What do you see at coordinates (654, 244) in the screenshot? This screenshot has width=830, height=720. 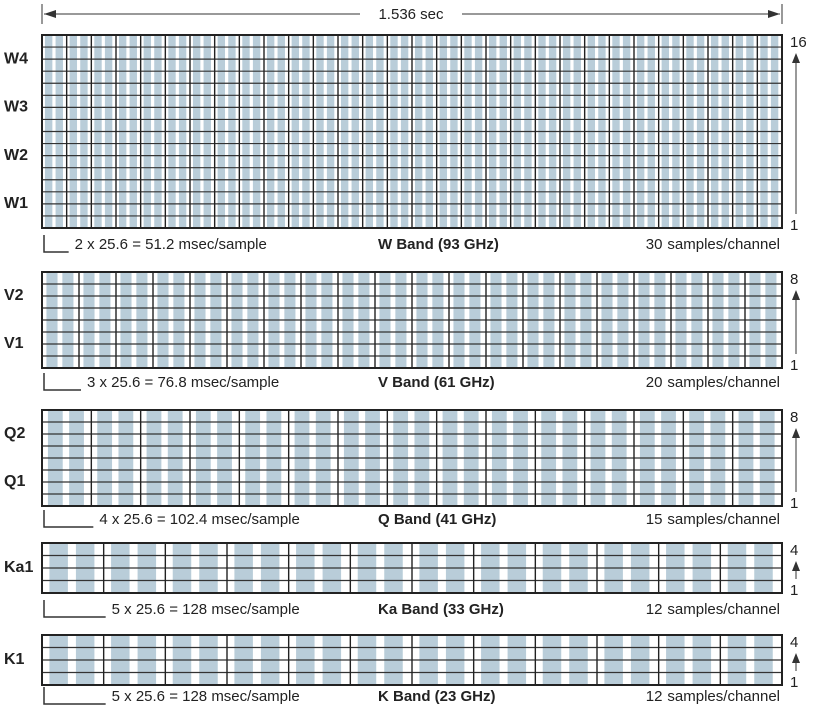 I see `samples-count: 30` at bounding box center [654, 244].